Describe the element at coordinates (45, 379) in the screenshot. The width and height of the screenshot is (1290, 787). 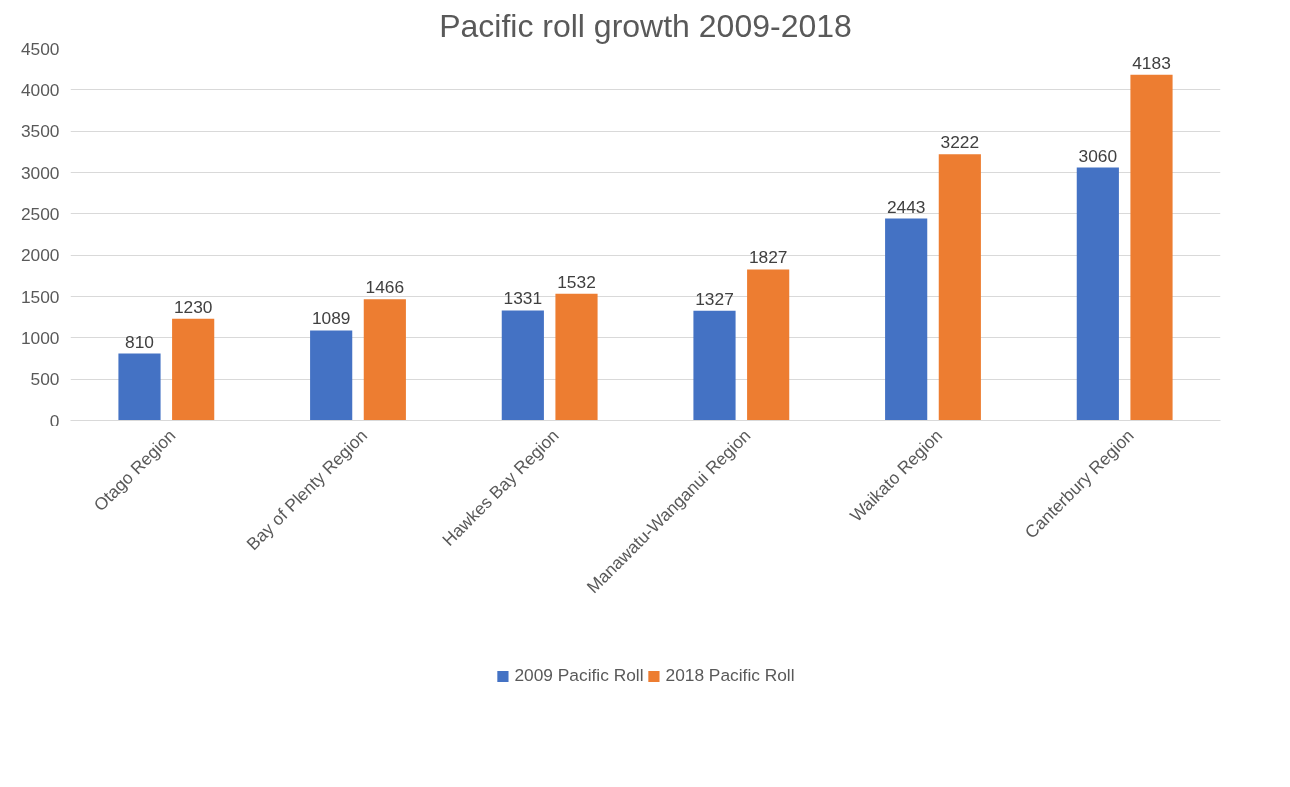
I see `y-tick-label: 500` at that location.